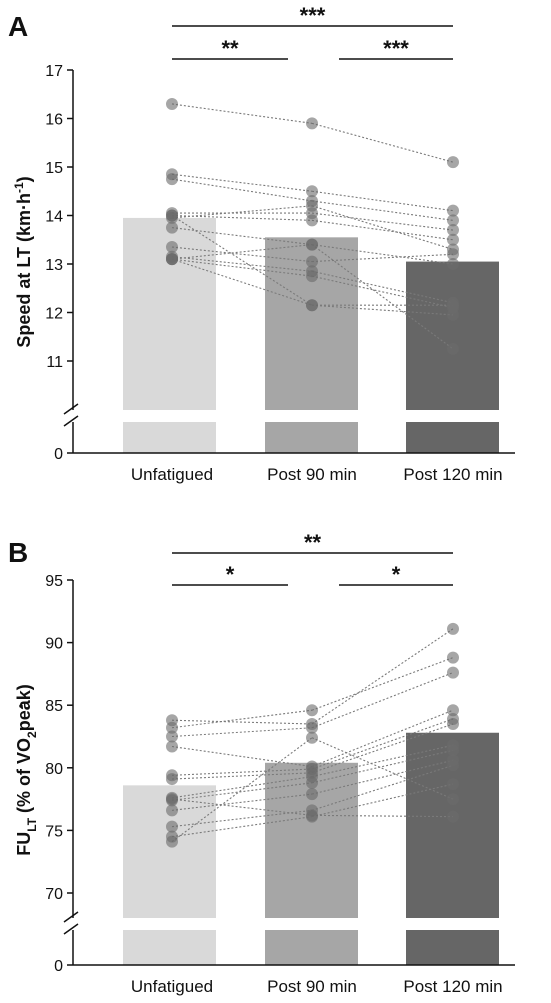  What do you see at coordinates (452, 335) in the screenshot?
I see `bar-post-120-min` at bounding box center [452, 335].